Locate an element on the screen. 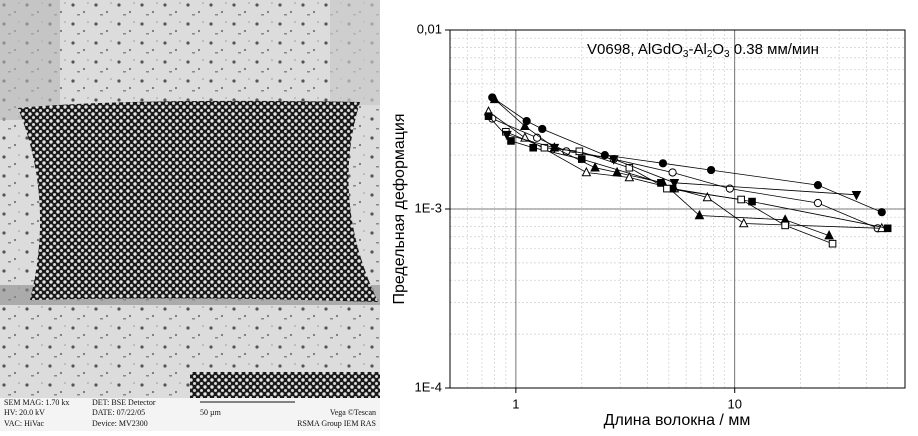 The height and width of the screenshot is (436, 918). y-axis-label: Предельная деформация is located at coordinates (399, 208).